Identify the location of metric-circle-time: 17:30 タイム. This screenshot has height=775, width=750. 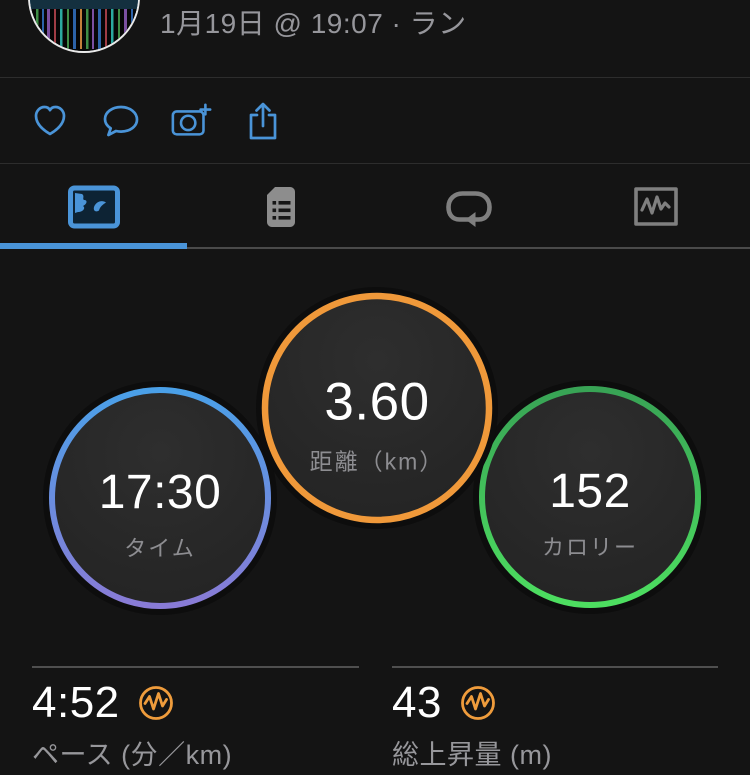
(160, 498).